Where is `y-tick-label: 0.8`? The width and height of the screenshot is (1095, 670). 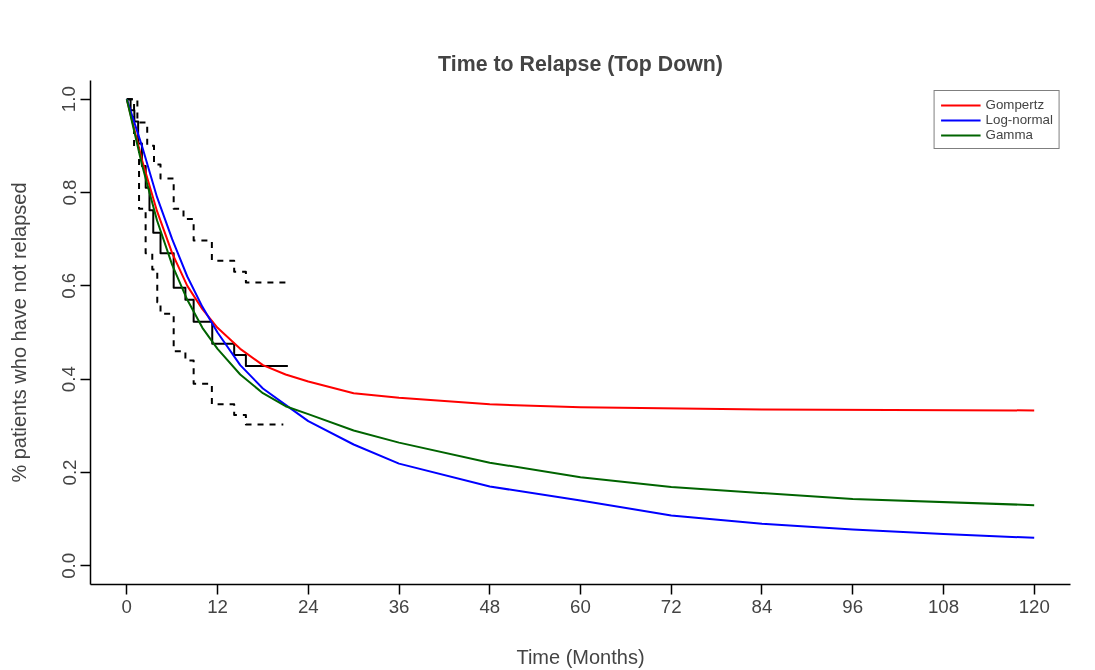 y-tick-label: 0.8 is located at coordinates (69, 192).